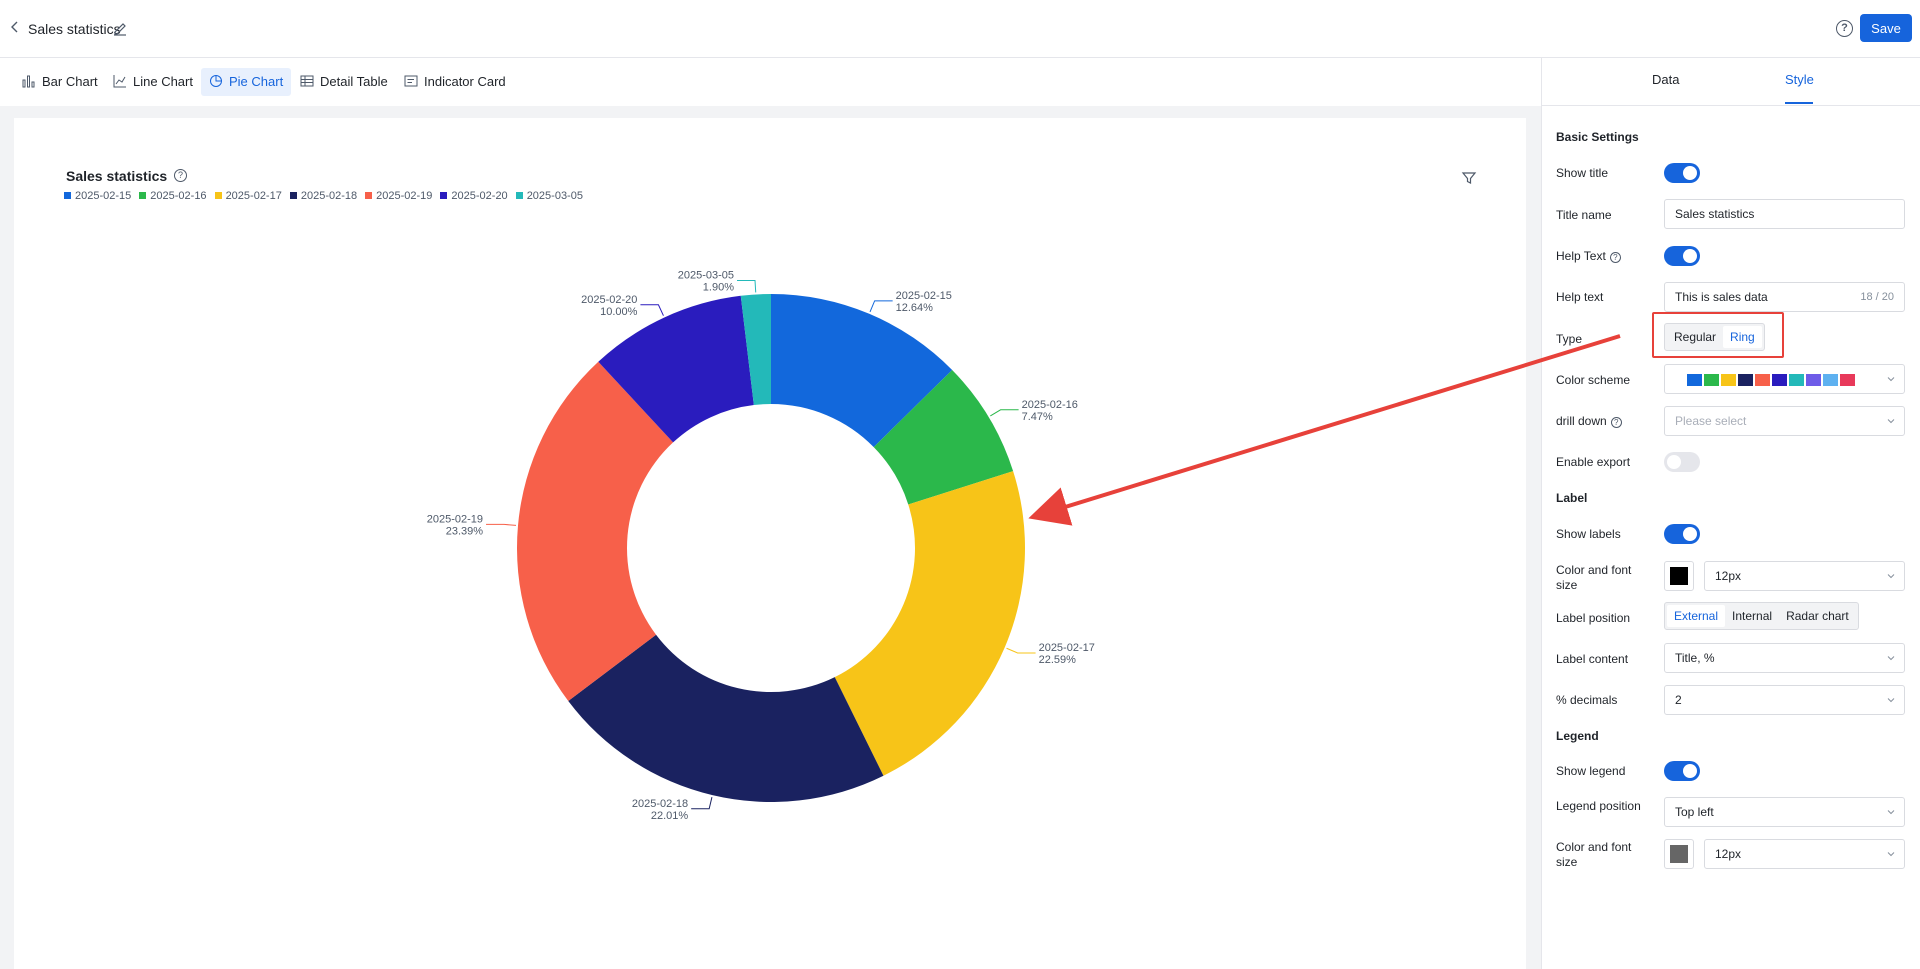  Describe the element at coordinates (1587, 700) in the screenshot. I see `decimals-label: % decimals` at that location.